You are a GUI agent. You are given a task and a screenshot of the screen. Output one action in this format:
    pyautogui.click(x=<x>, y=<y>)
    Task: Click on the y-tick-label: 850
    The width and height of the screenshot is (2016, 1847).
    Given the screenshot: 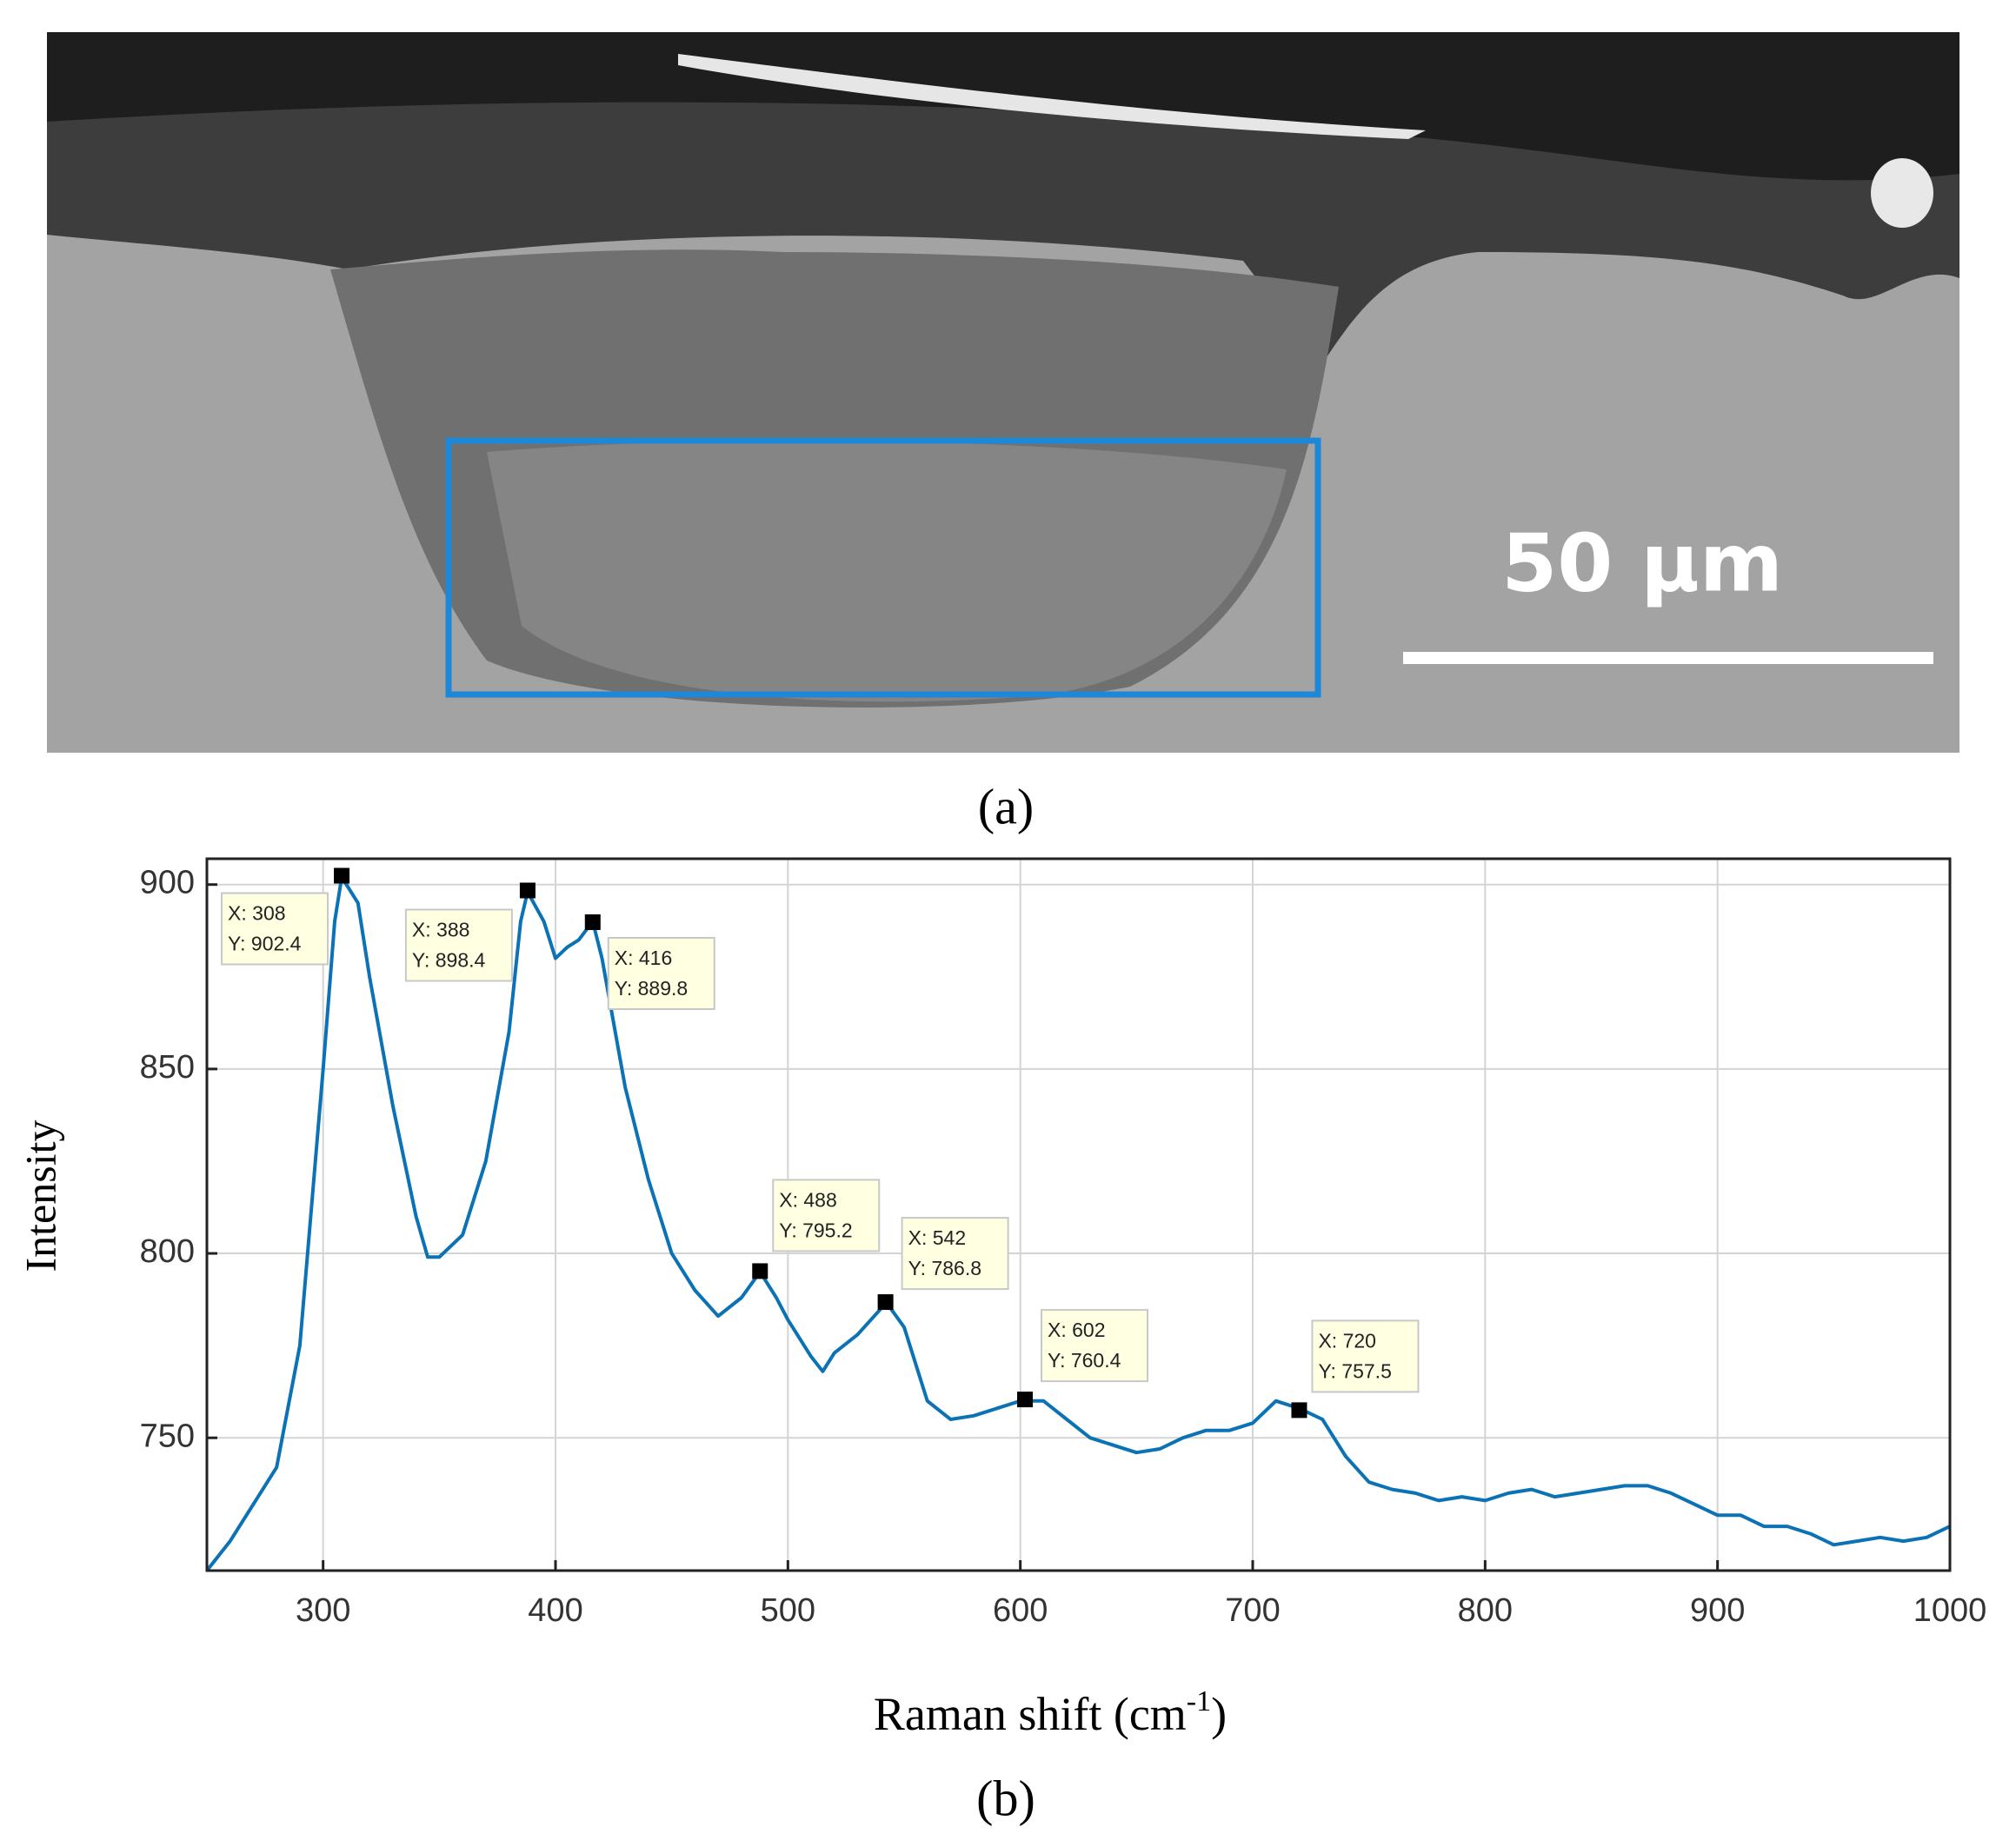 What is the action you would take?
    pyautogui.click(x=168, y=1067)
    